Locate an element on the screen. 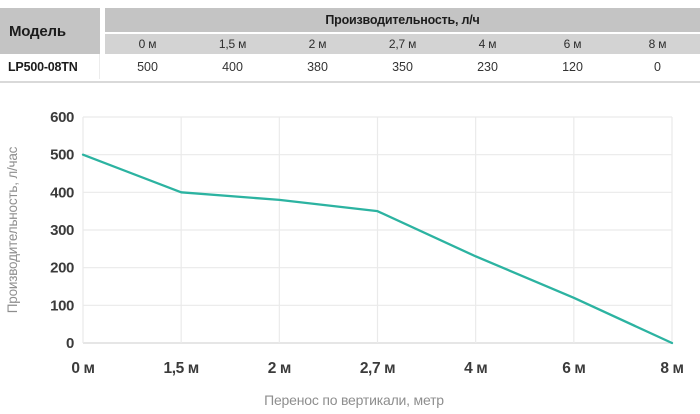  column-header-27m: 2,7 м is located at coordinates (402, 44).